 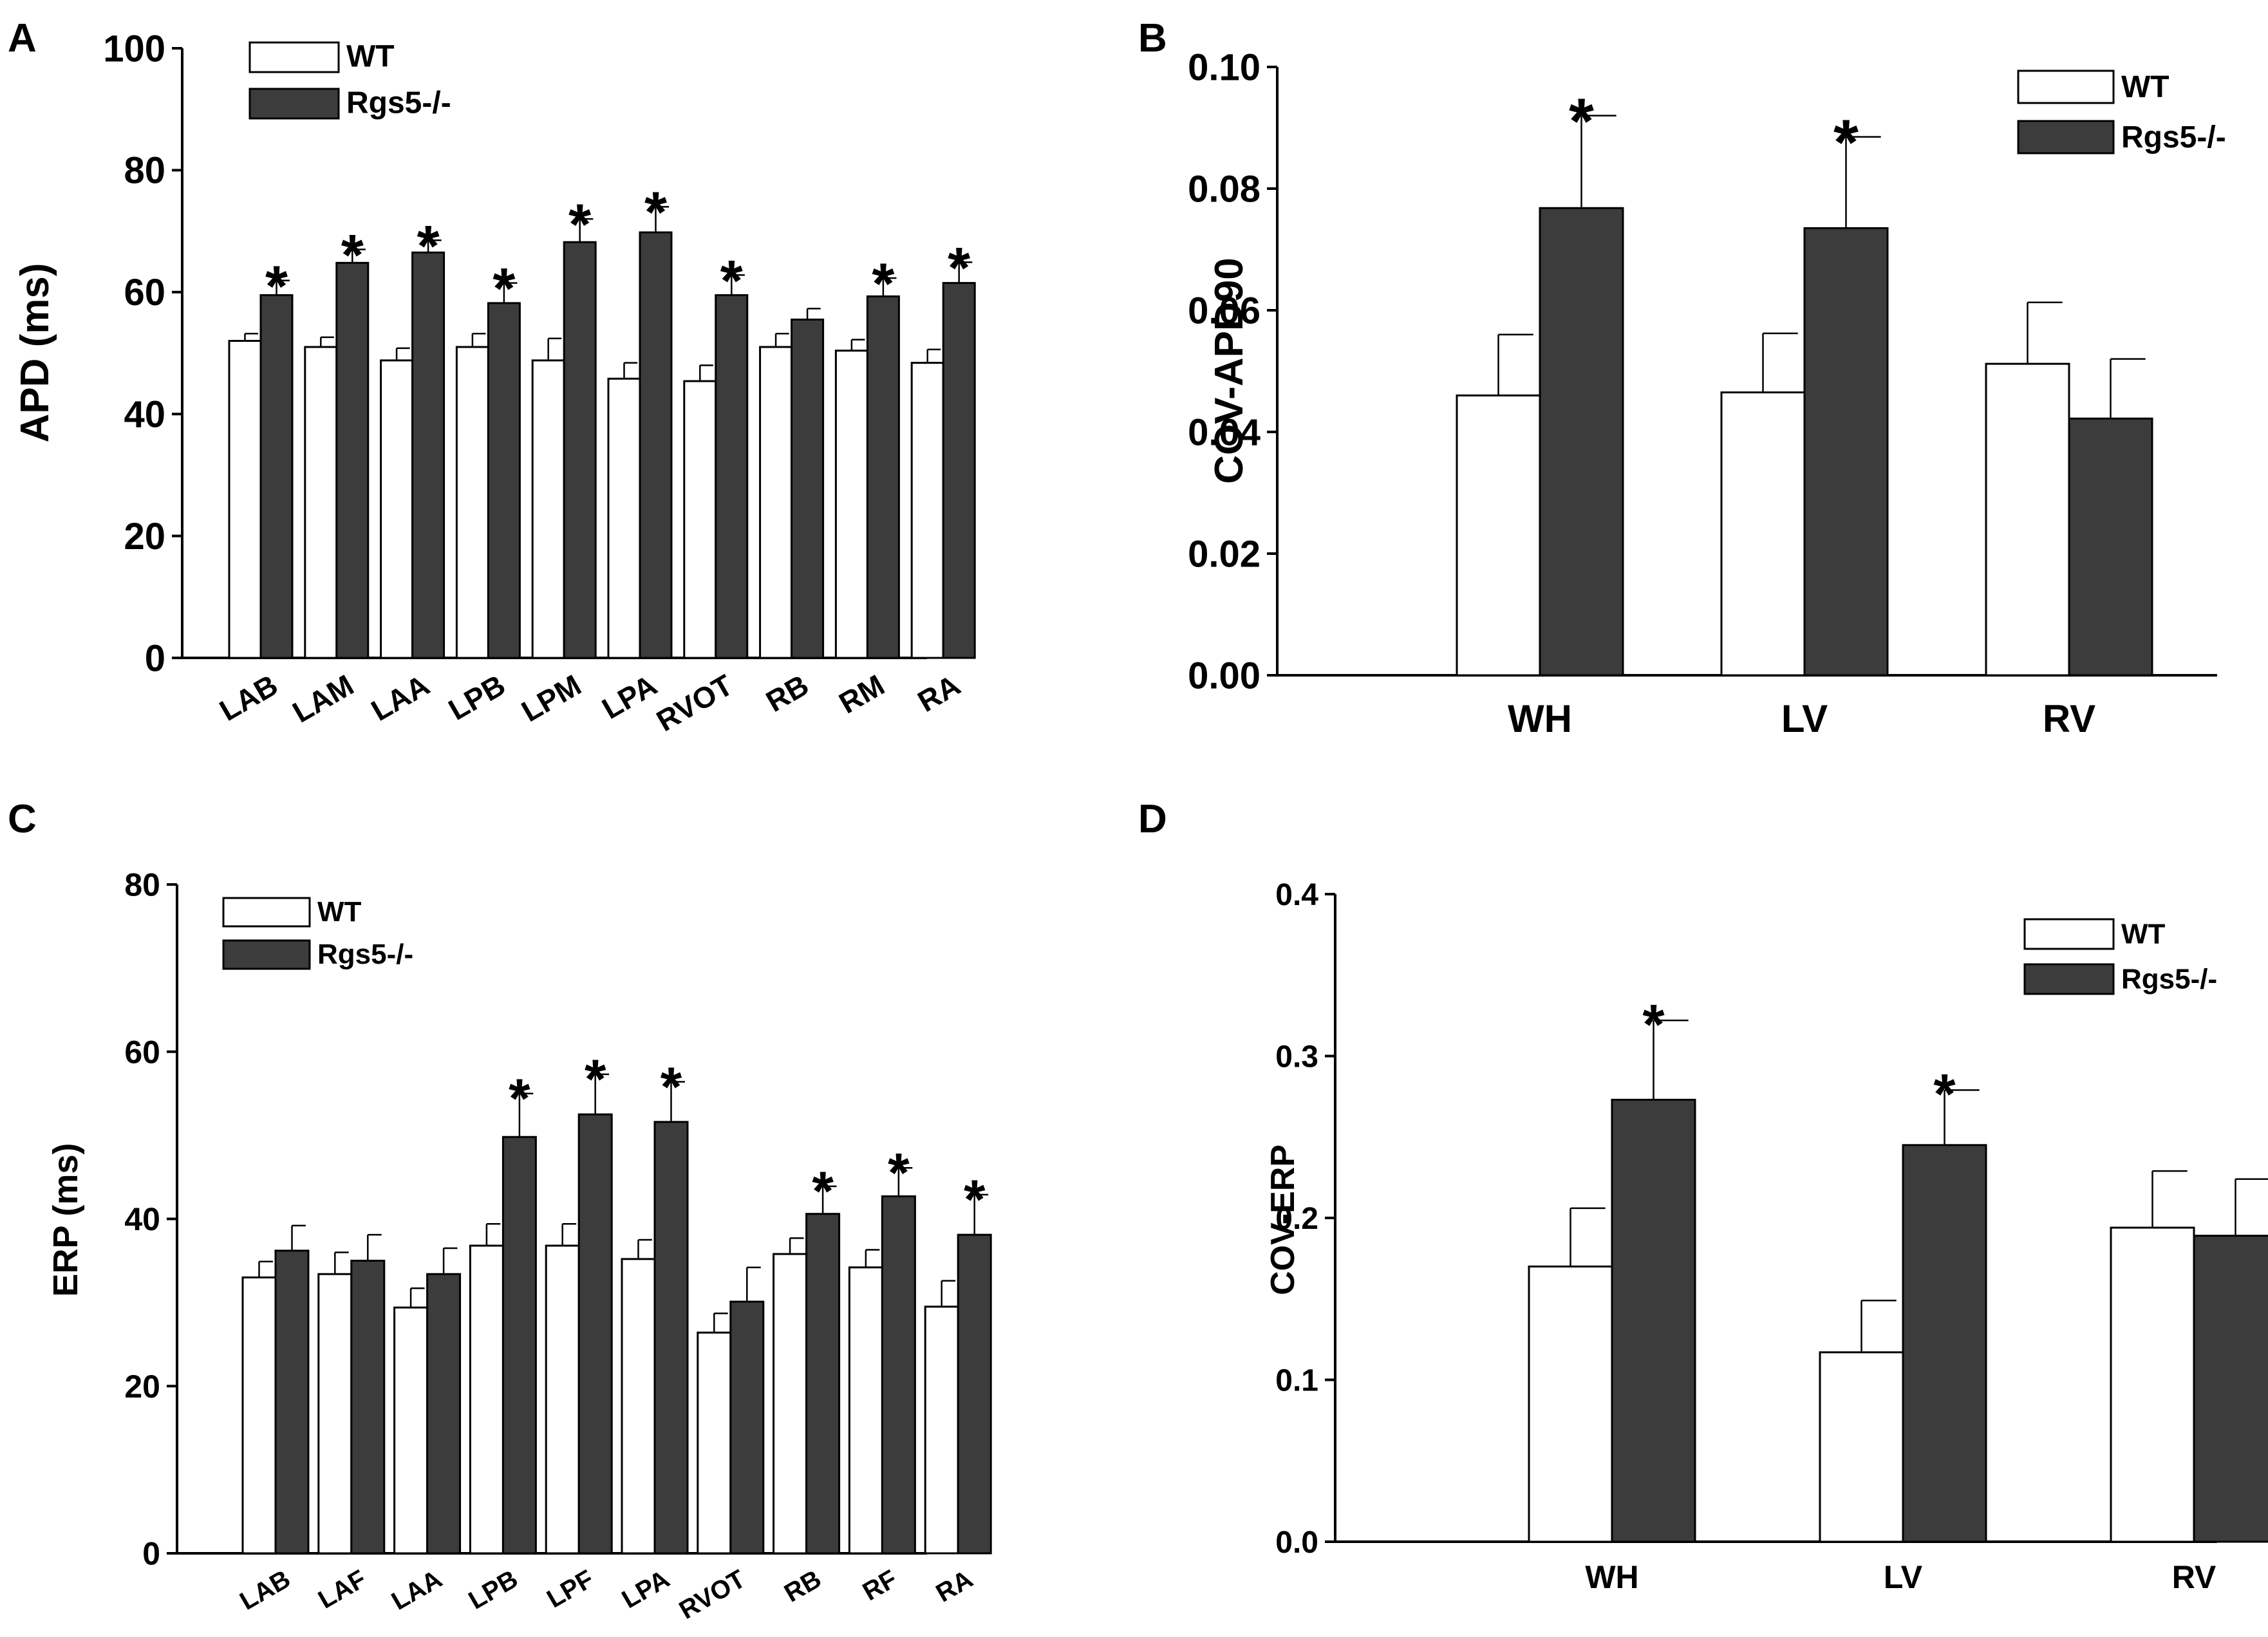 I want to click on y-tick-label: 0.1, so click(x=1296, y=1381).